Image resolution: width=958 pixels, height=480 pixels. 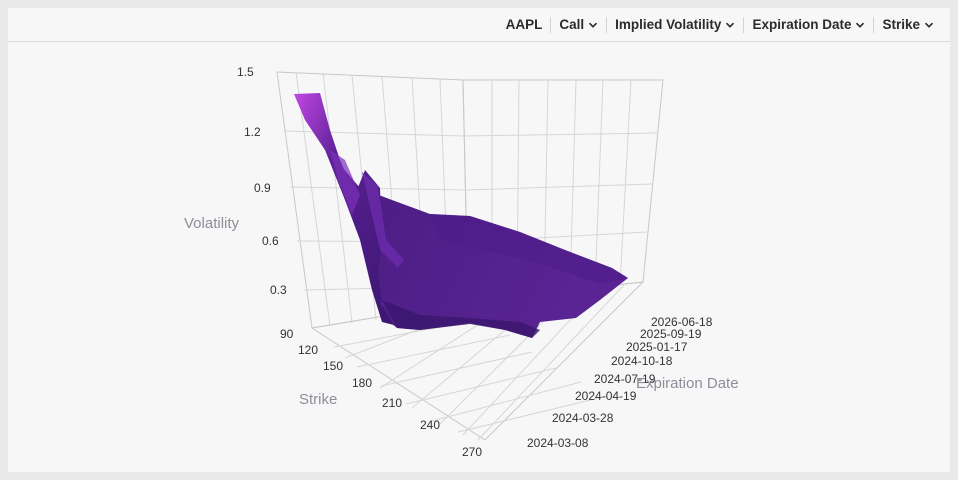 What do you see at coordinates (235, 181) in the screenshot?
I see `z-axis: 1.5 1.2 0.9 0.6 0.3 Volatility` at bounding box center [235, 181].